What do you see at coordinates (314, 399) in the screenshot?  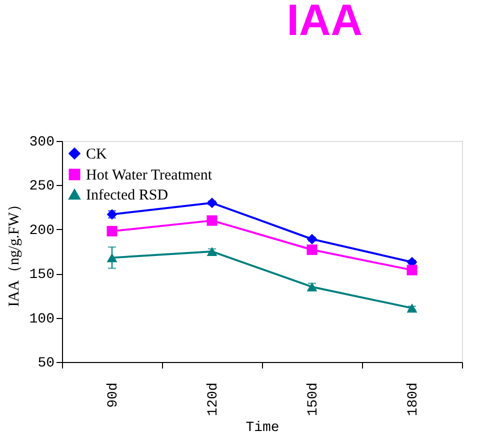 I see `x-tick-label: 150d` at bounding box center [314, 399].